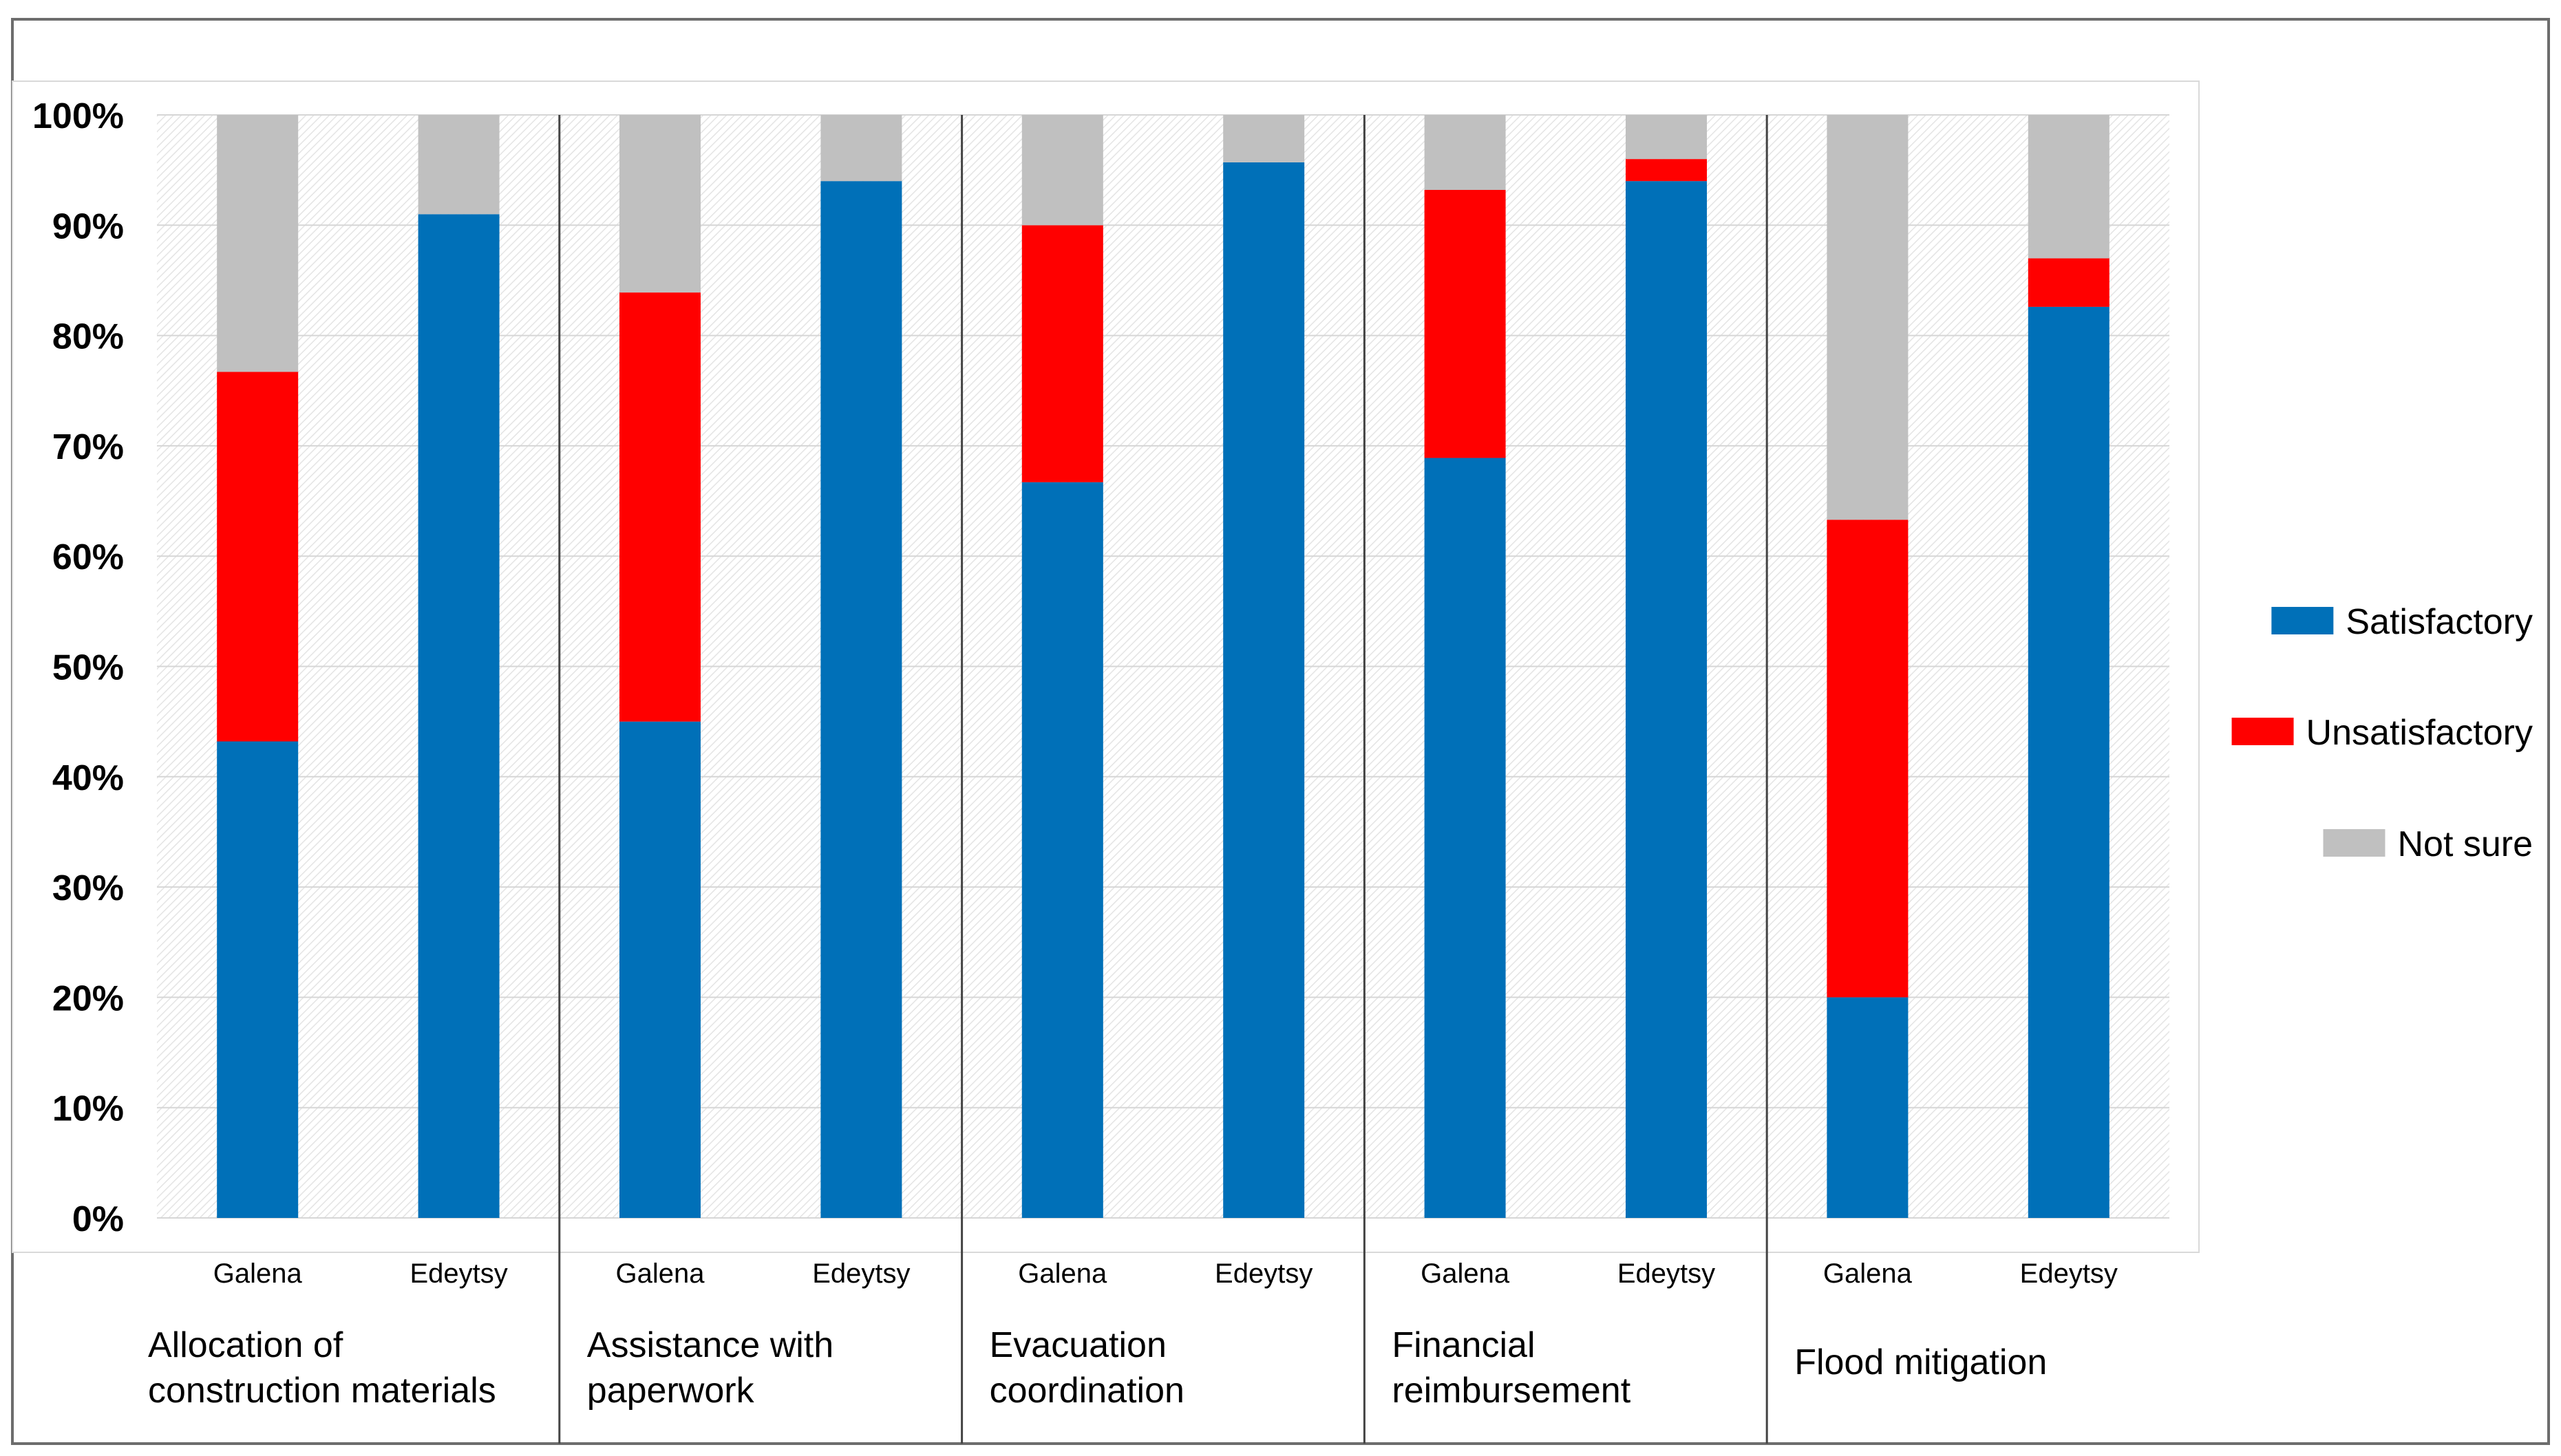 This screenshot has height=1456, width=2561. I want to click on y-tick-label: 20%, so click(88, 998).